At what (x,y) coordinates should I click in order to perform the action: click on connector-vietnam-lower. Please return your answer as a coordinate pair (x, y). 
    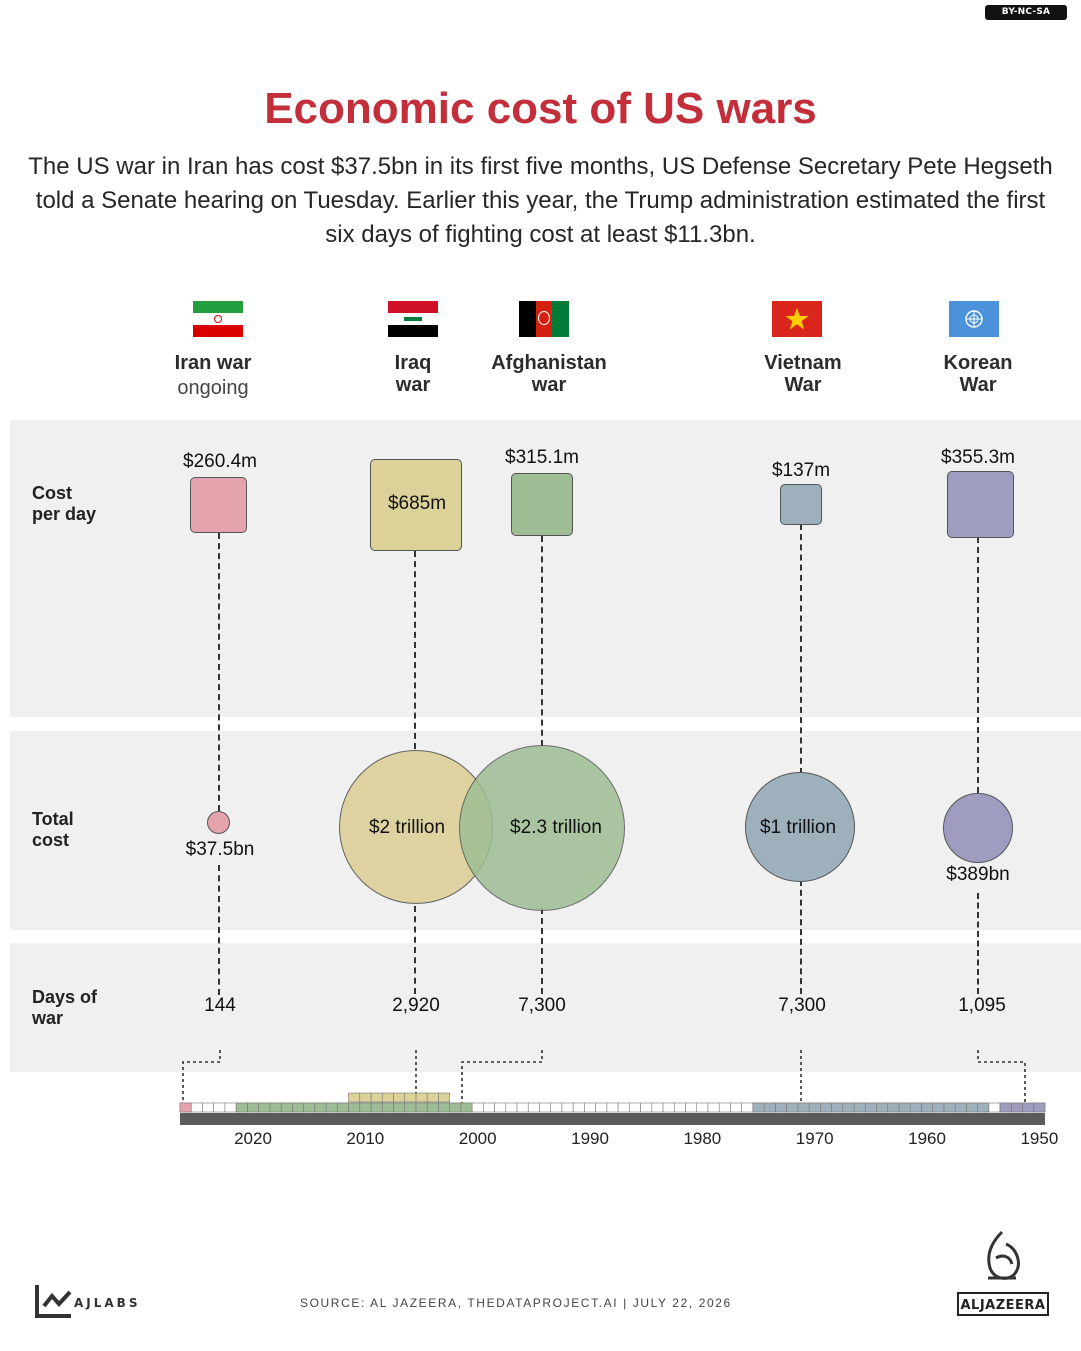
    Looking at the image, I should click on (801, 937).